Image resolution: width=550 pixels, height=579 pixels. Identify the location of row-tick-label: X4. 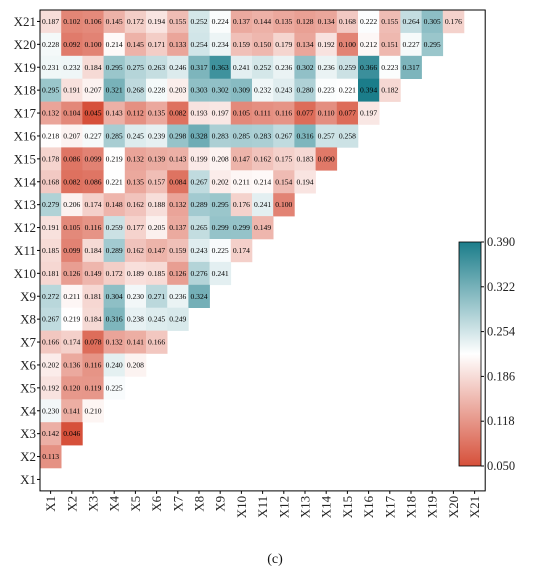
(28, 410).